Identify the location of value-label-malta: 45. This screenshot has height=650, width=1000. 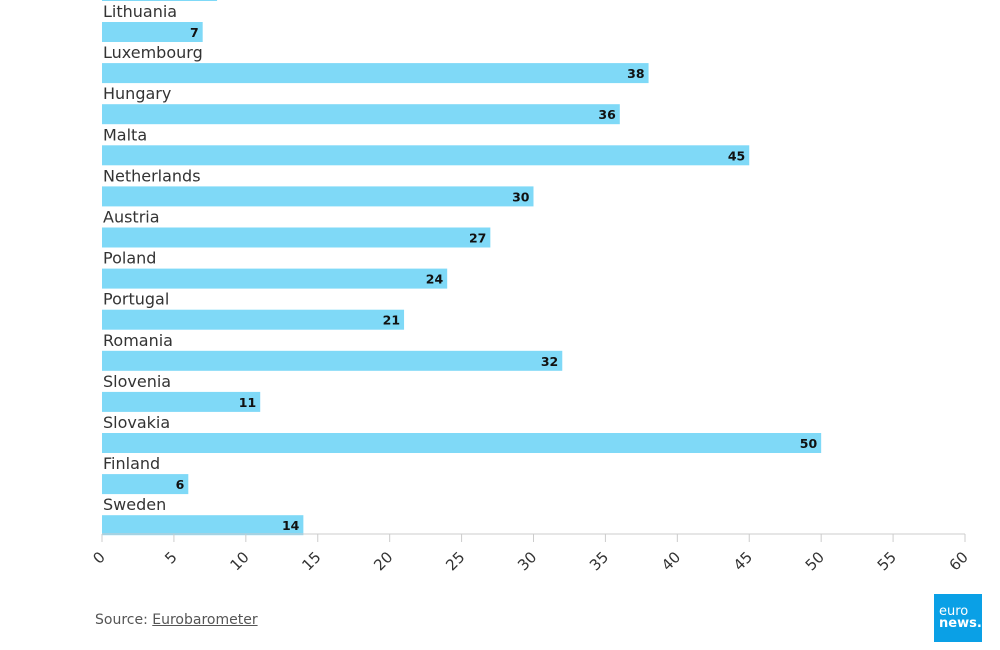
(736, 155).